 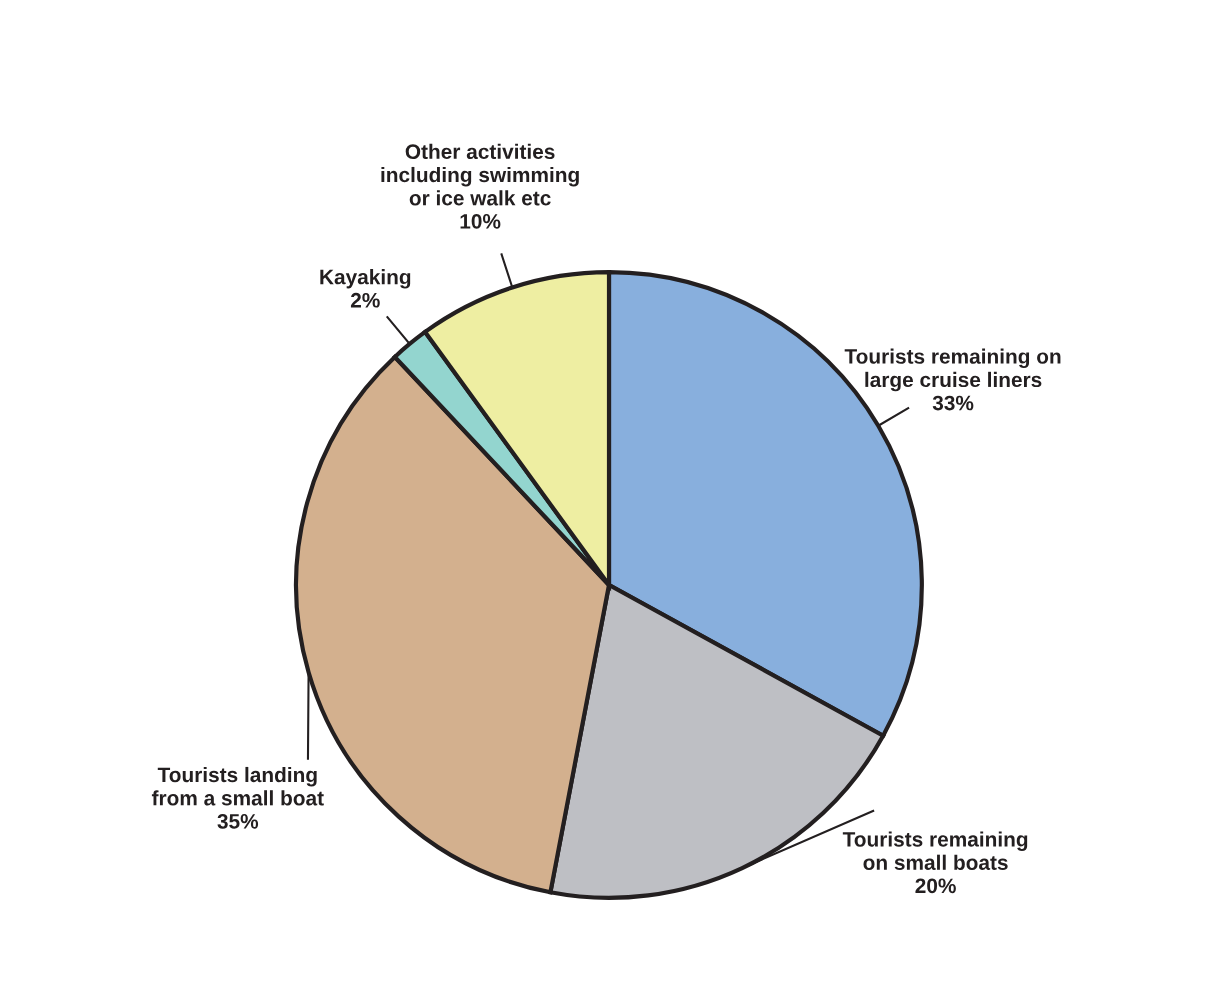 I want to click on data-label: 10%, so click(x=480, y=221).